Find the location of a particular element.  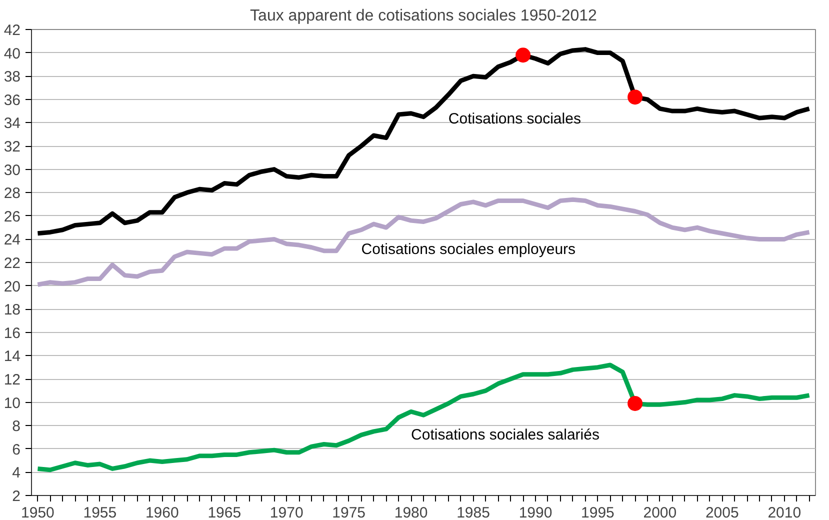

y-tick-label: 10 is located at coordinates (12, 403).